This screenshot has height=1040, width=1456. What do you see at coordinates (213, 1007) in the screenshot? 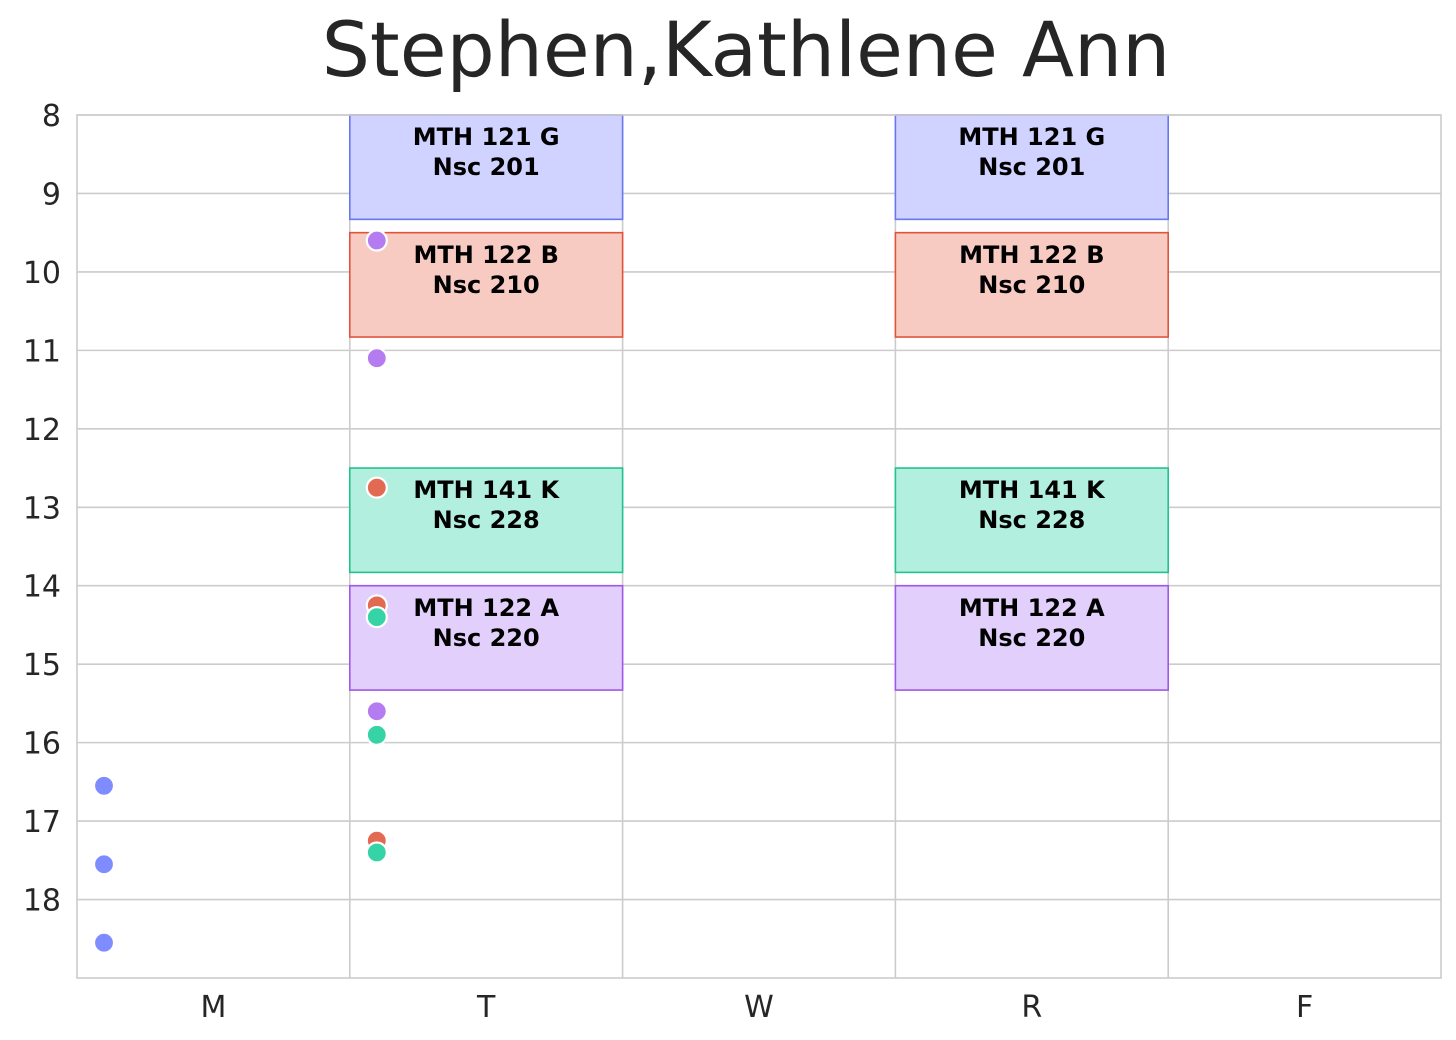
I see `x-tick-label: M` at bounding box center [213, 1007].